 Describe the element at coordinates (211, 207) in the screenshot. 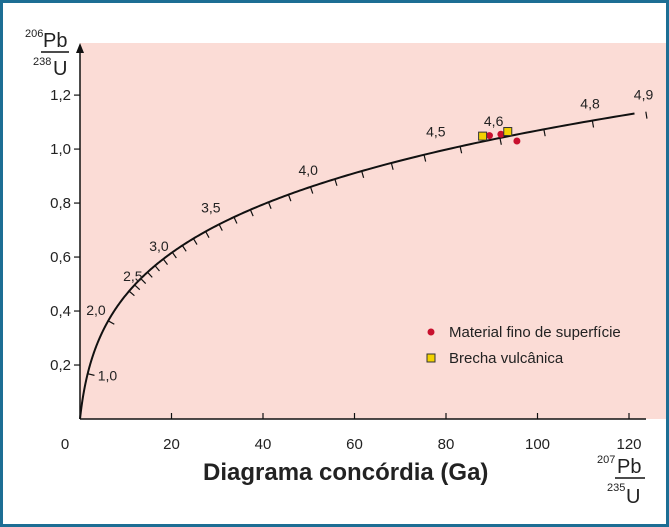

I see `concordia-age-label: 3,5` at that location.